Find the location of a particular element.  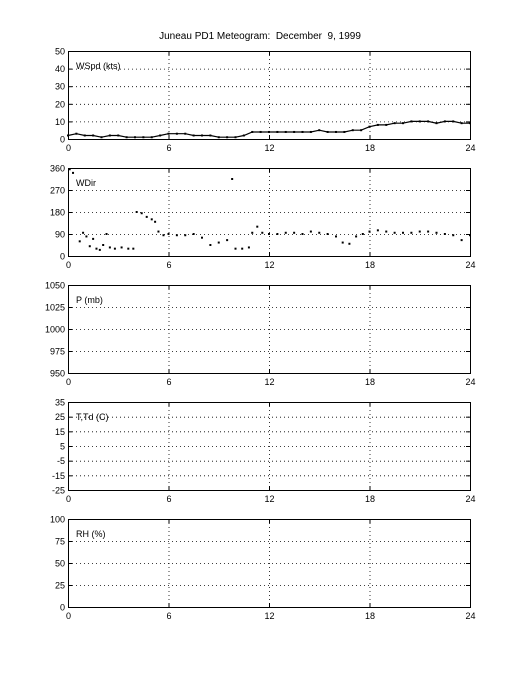

y-tick-label: 75 is located at coordinates (60, 542).